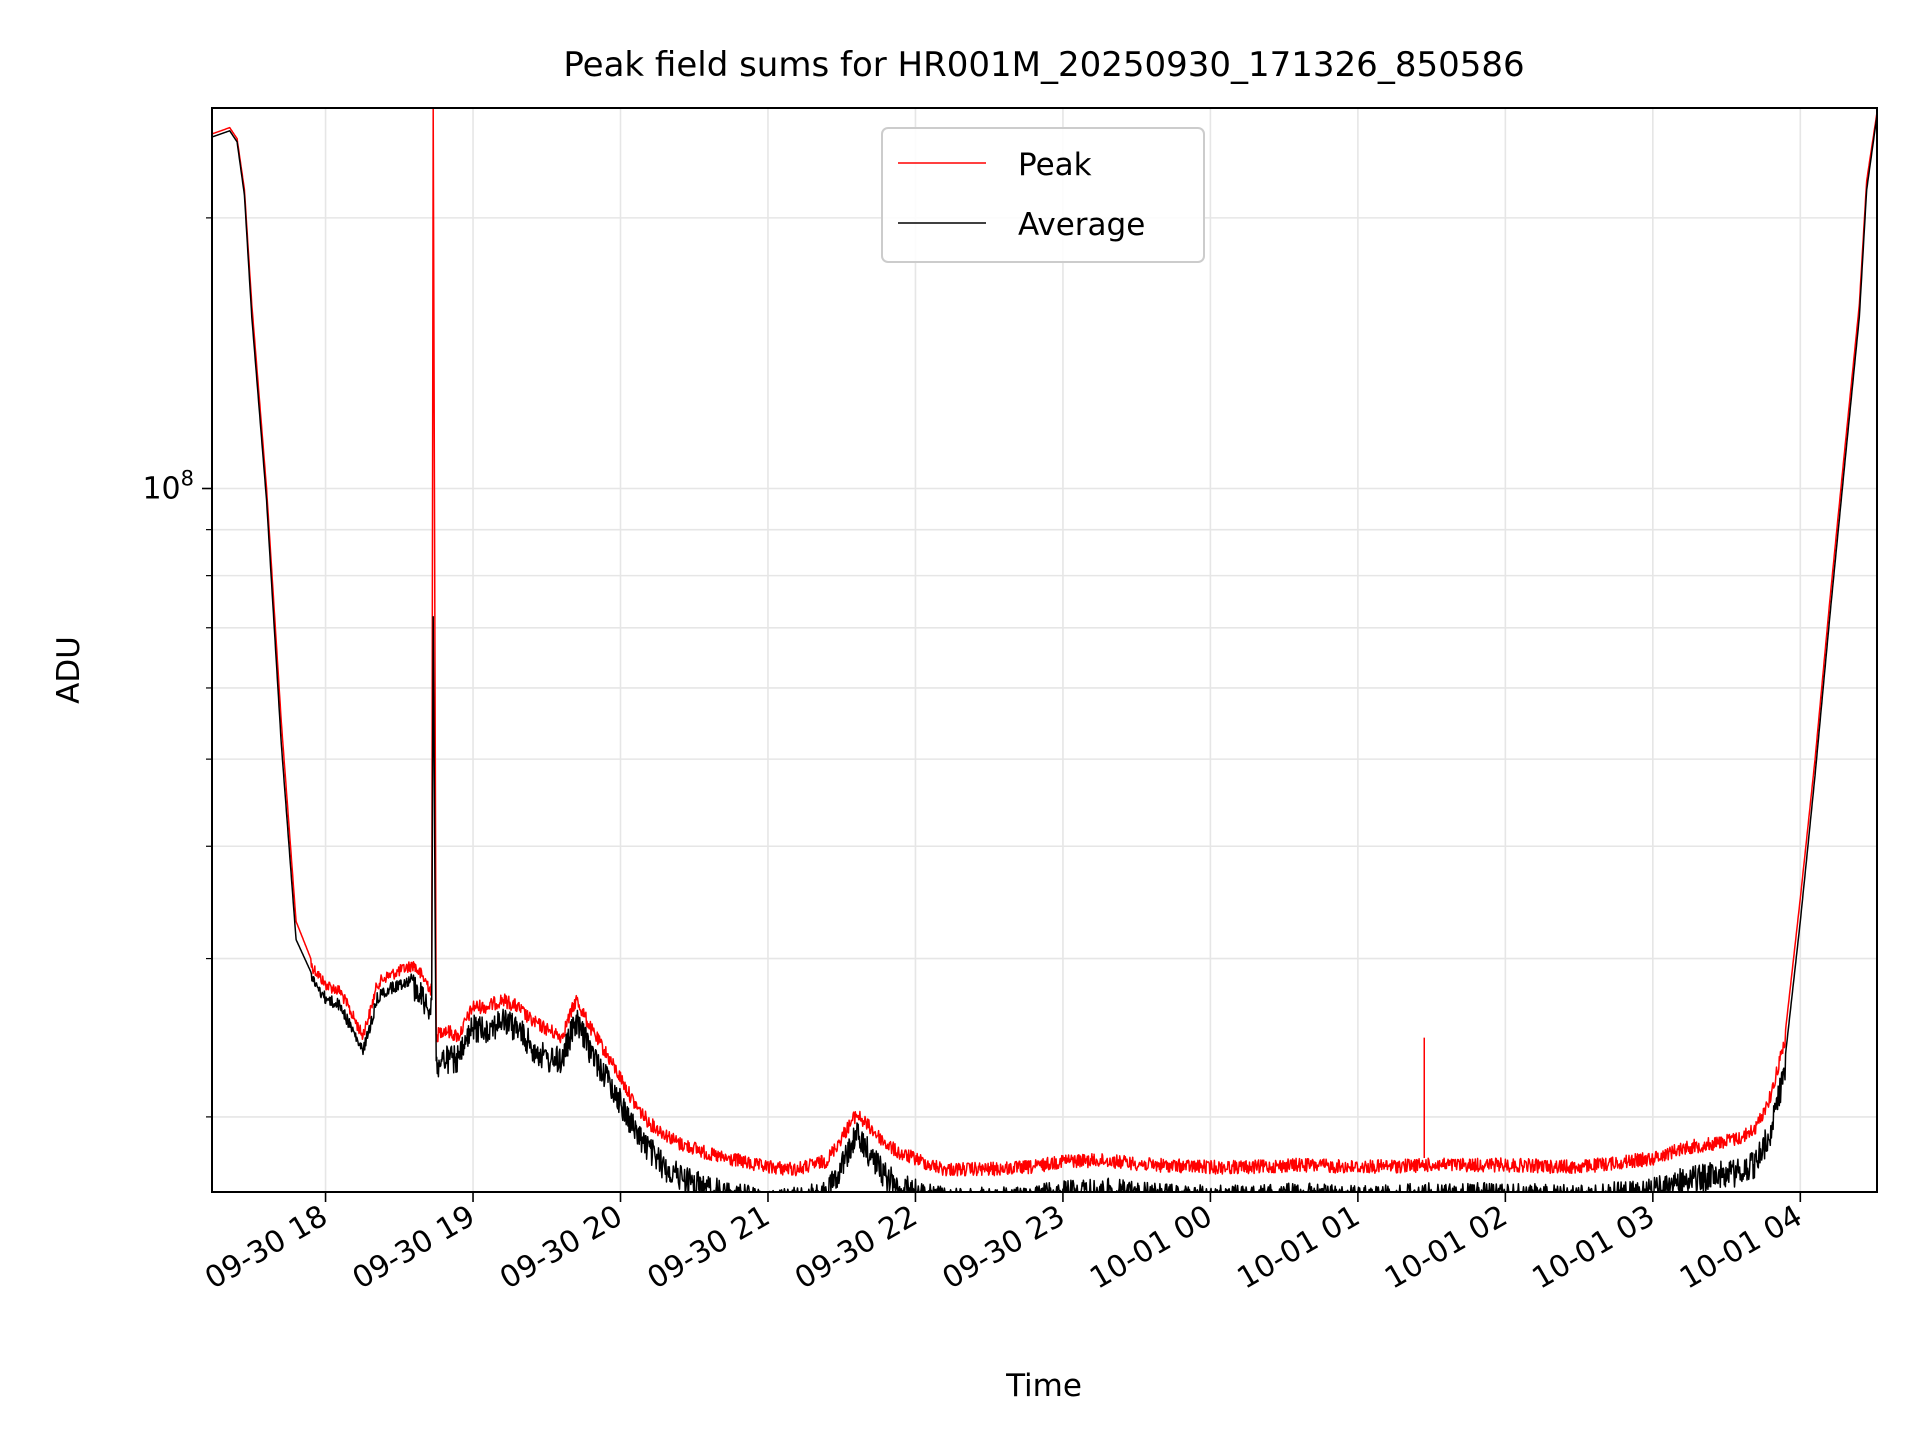 The image size is (1920, 1440). I want to click on x-tick-label: 09-30 18, so click(266, 1248).